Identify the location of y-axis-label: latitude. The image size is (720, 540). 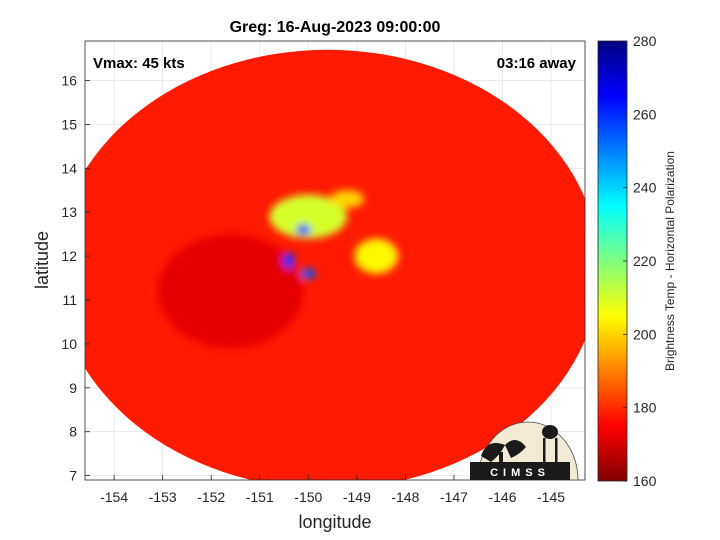
(42, 260).